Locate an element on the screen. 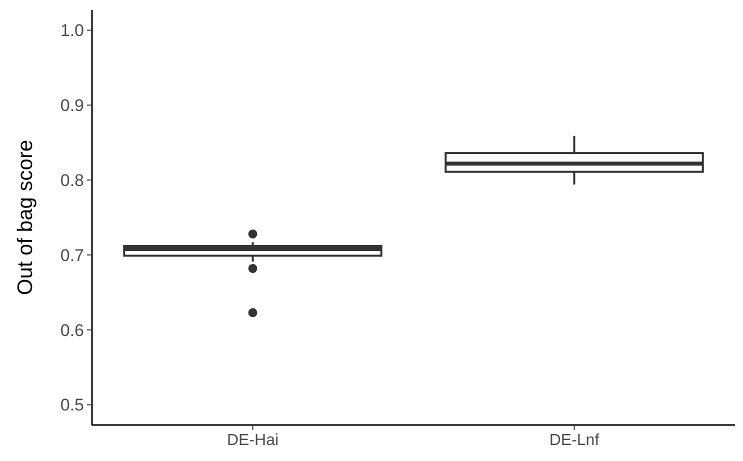 The width and height of the screenshot is (743, 461). x-tick-label: DE-Lnf is located at coordinates (574, 440).